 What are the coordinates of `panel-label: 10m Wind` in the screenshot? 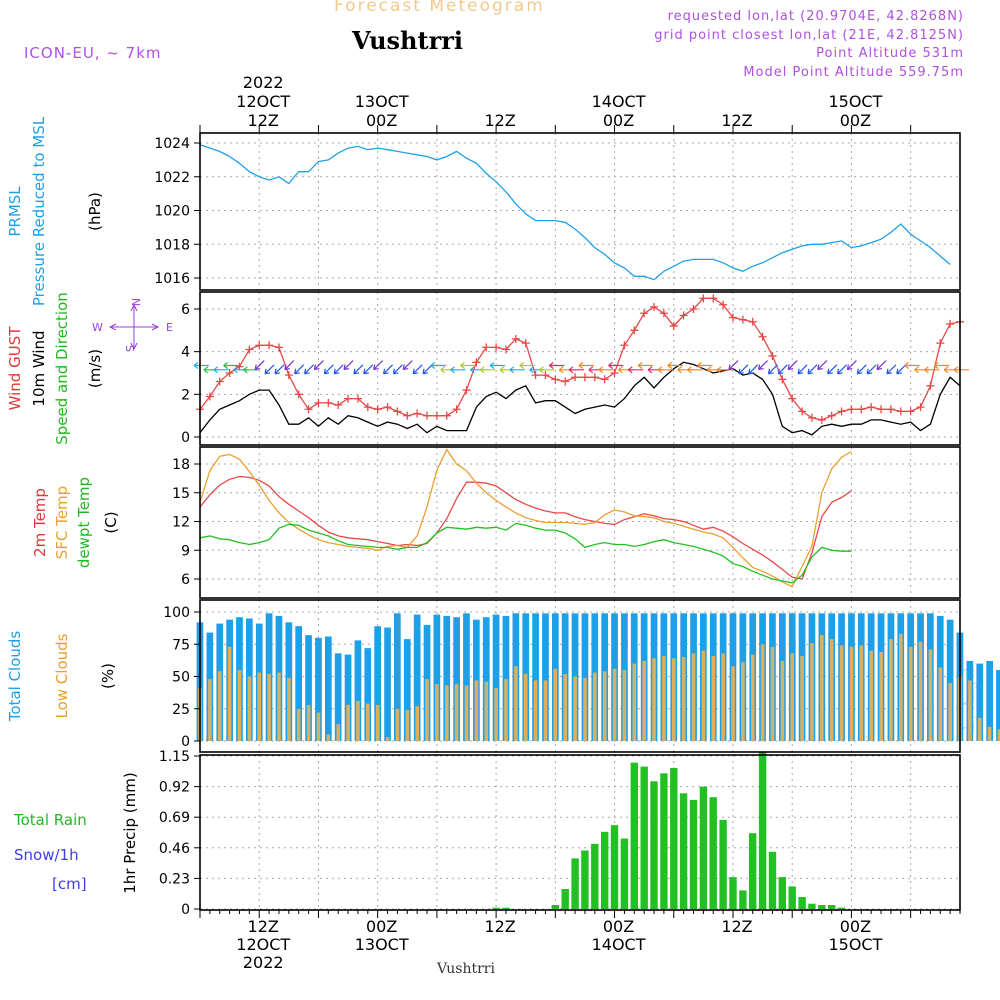 It's located at (39, 368).